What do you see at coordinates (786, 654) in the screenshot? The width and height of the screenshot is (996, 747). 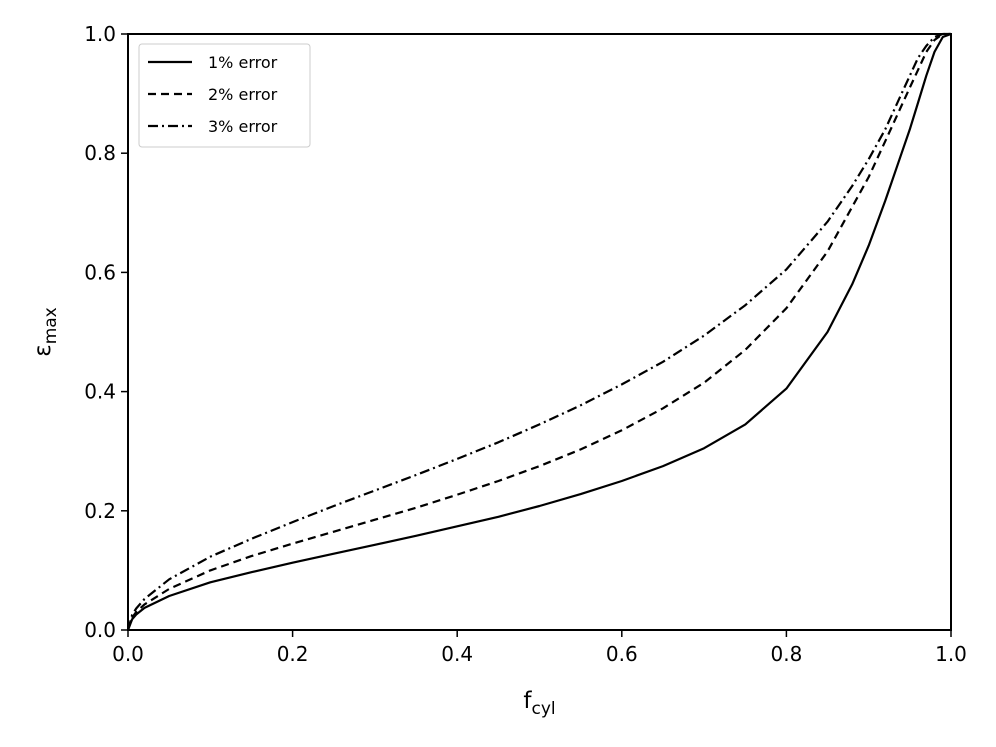 I see `x-tick-label: 0.8` at bounding box center [786, 654].